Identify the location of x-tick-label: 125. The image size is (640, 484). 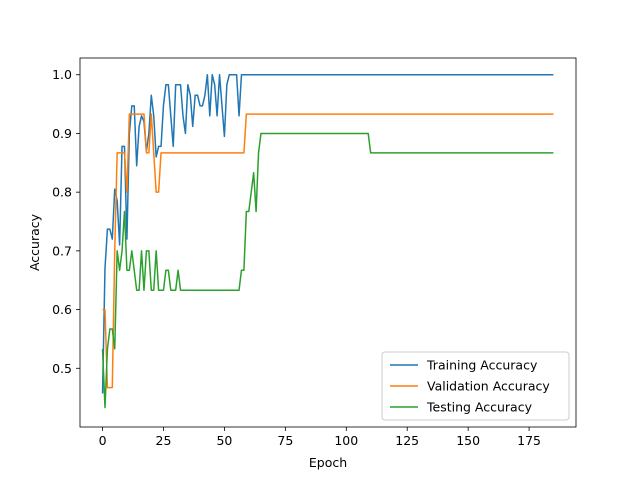
(407, 440).